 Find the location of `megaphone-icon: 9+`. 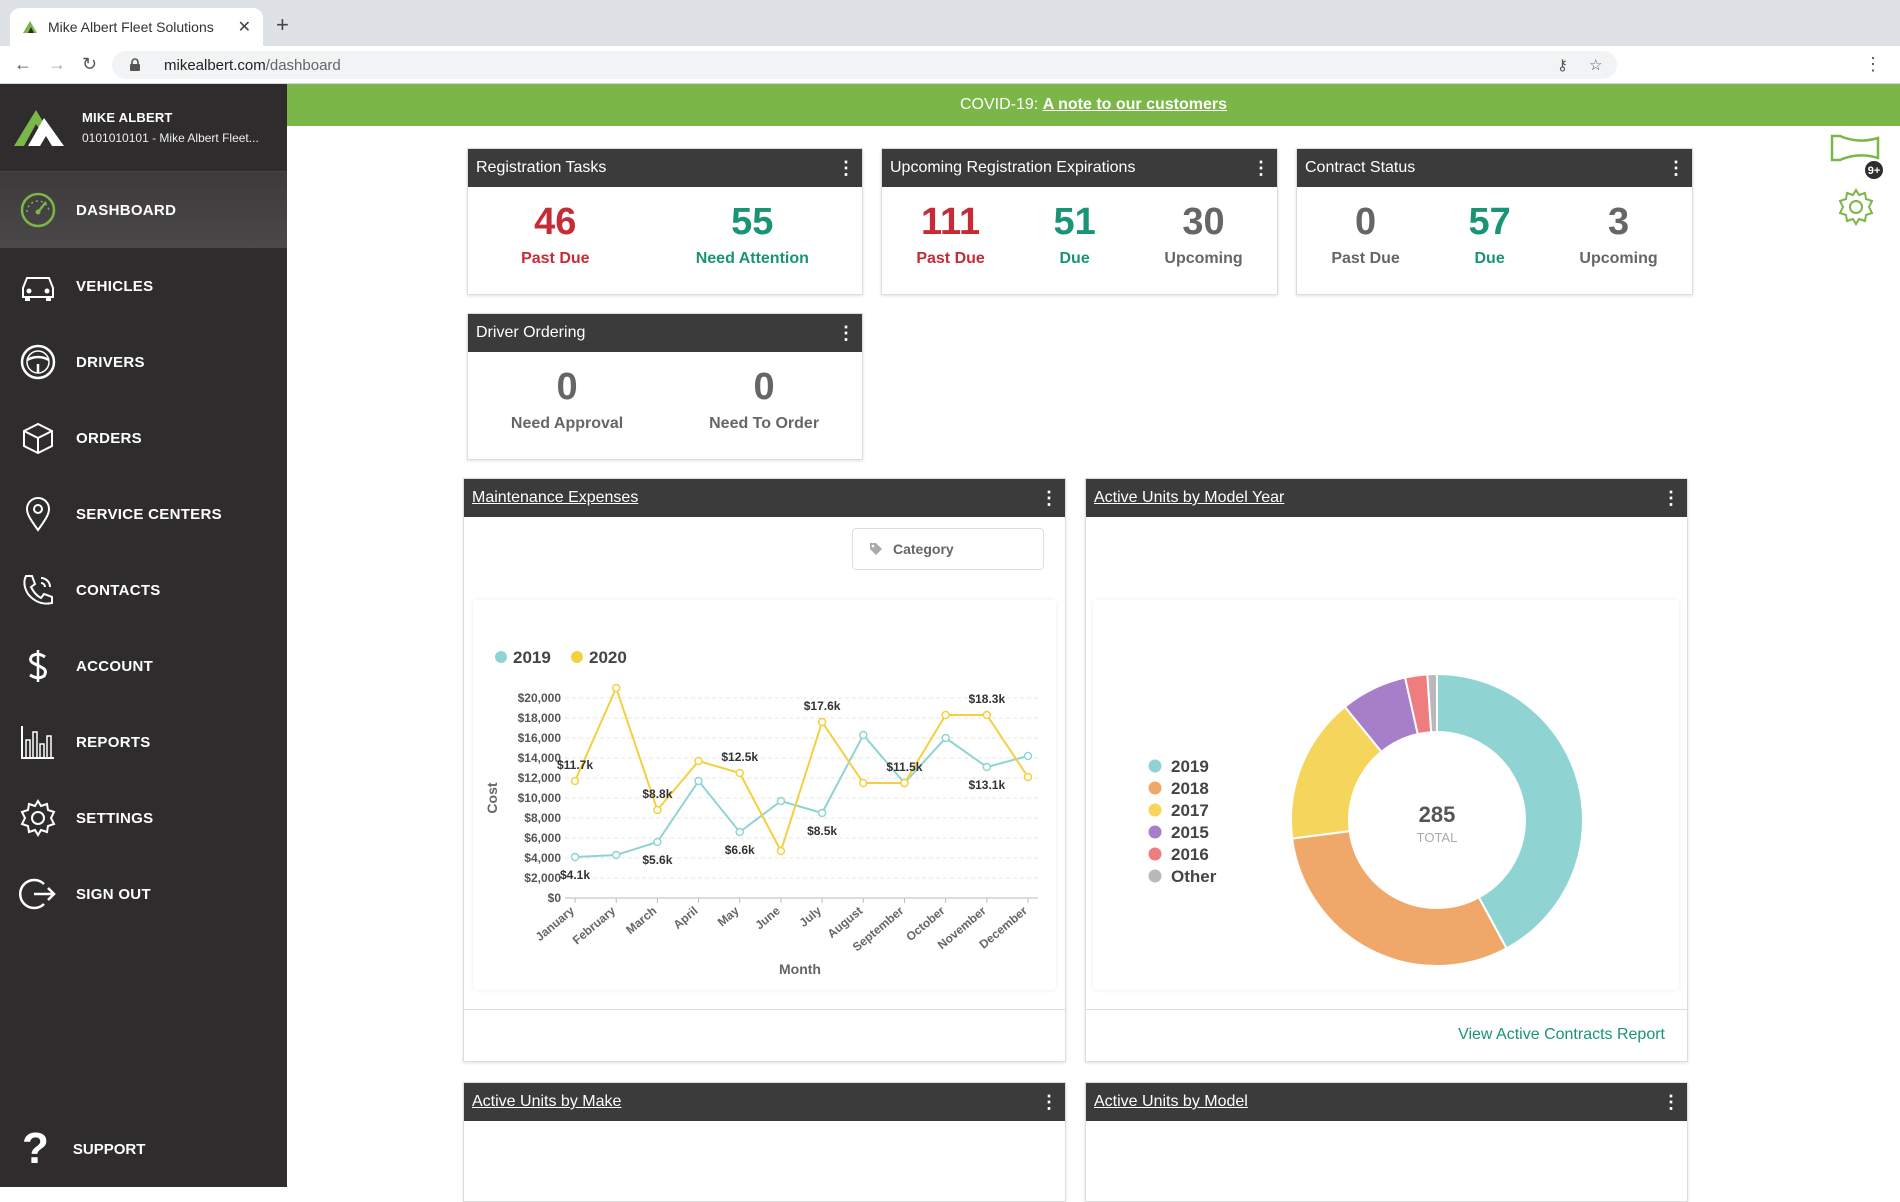

megaphone-icon: 9+ is located at coordinates (1858, 157).